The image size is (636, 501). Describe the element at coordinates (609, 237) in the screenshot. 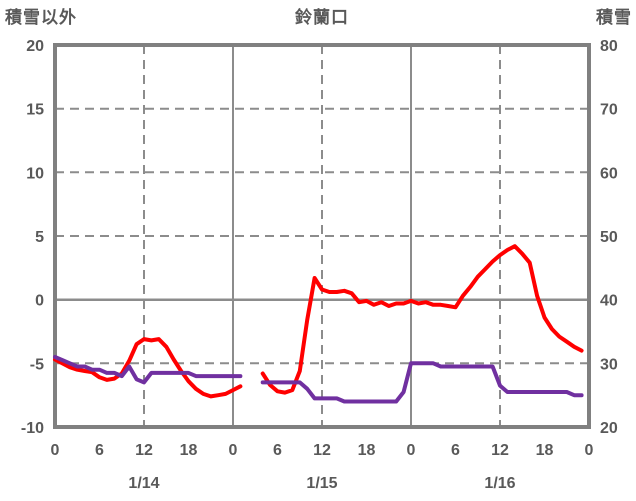

I see `right-axis-tick-label: 50` at that location.